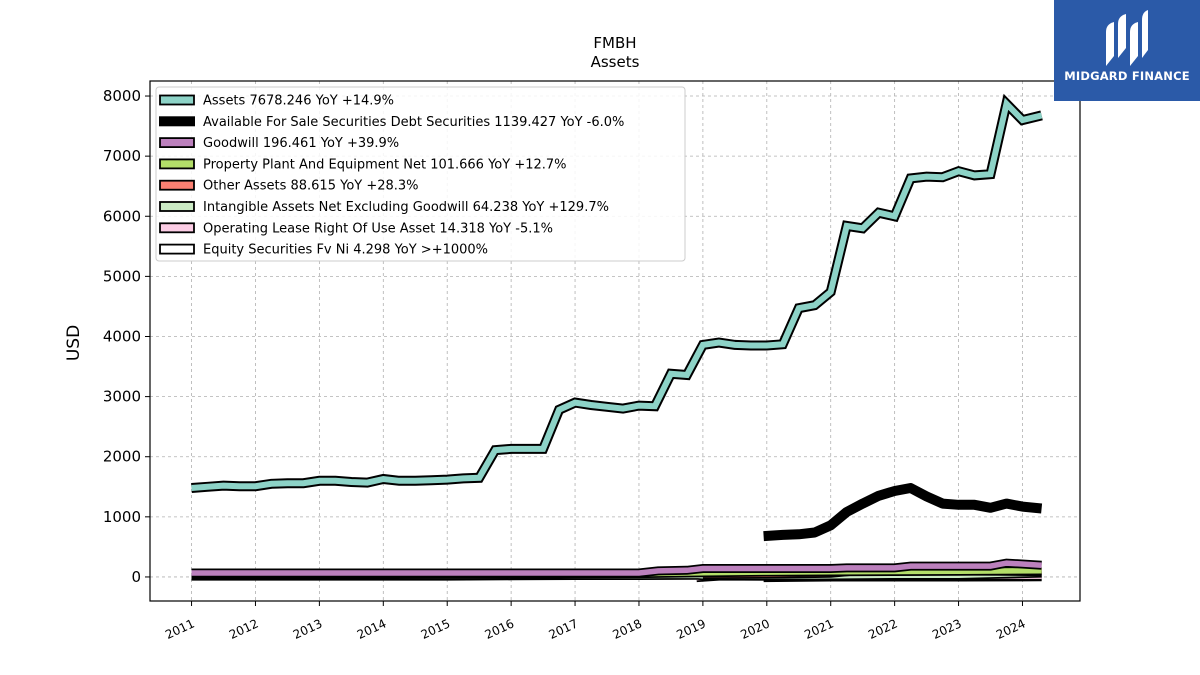  I want to click on legend-entry-label: Assets 7678.246 YoY +14.9%, so click(298, 101).